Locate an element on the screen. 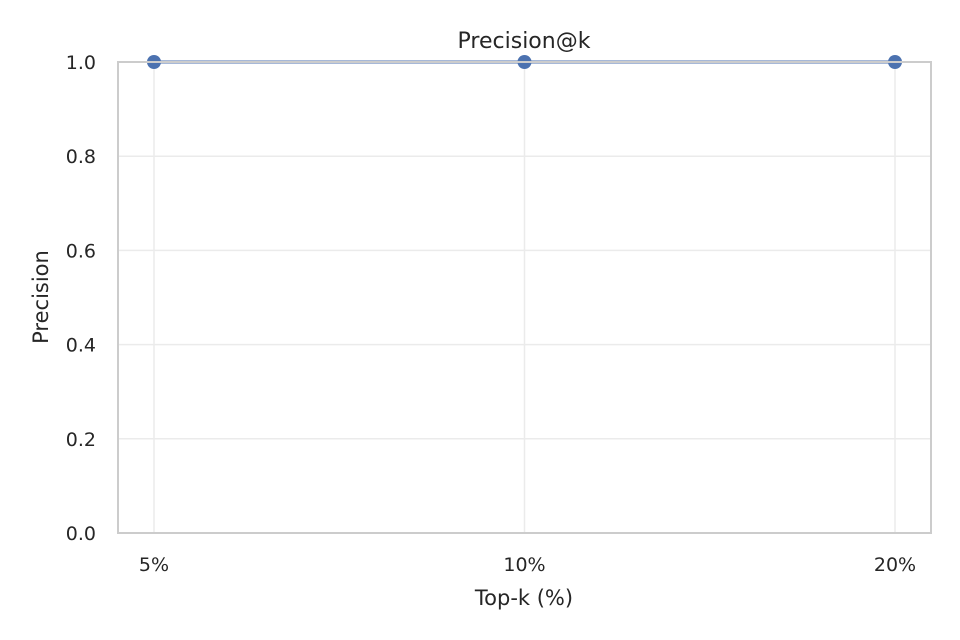  x-axis-label: Top-k (%) is located at coordinates (523, 598).